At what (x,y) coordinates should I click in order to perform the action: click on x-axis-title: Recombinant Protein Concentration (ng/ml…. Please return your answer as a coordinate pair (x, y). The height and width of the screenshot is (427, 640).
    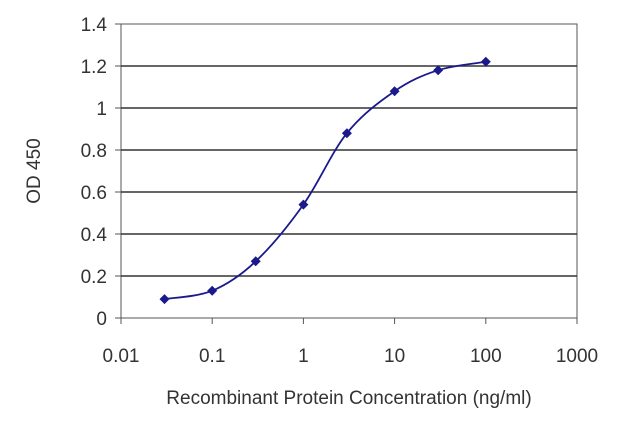
    Looking at the image, I should click on (348, 398).